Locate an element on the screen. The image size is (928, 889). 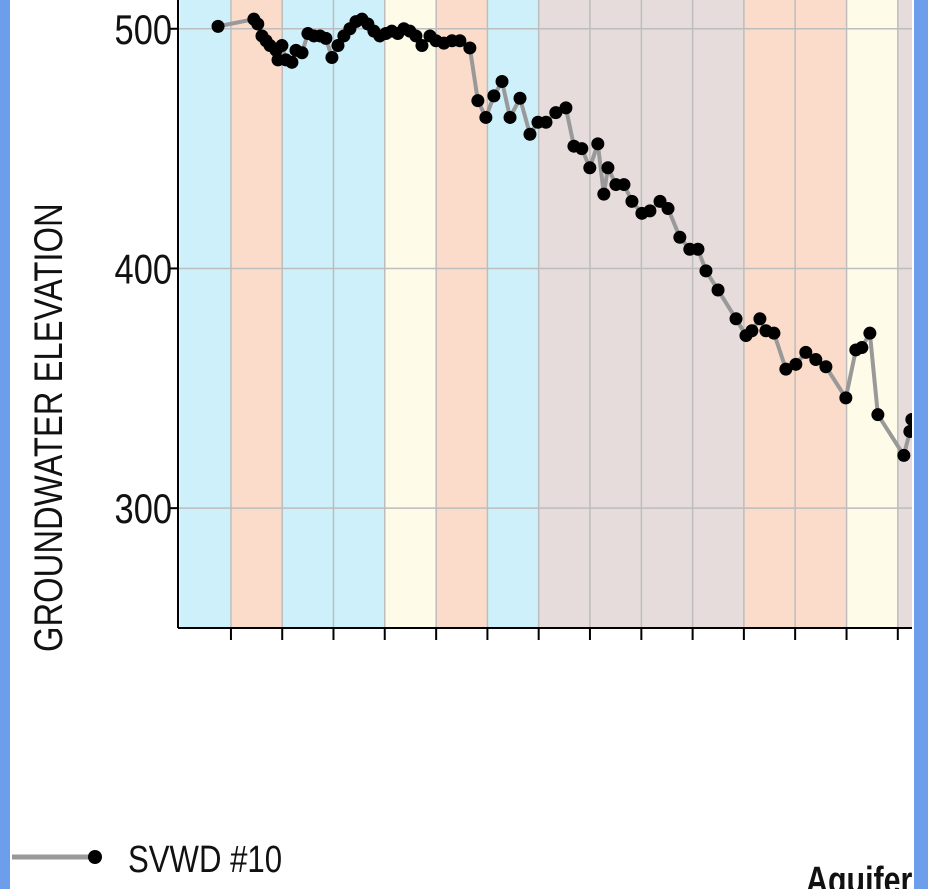
legend-marker is located at coordinates (95, 857).